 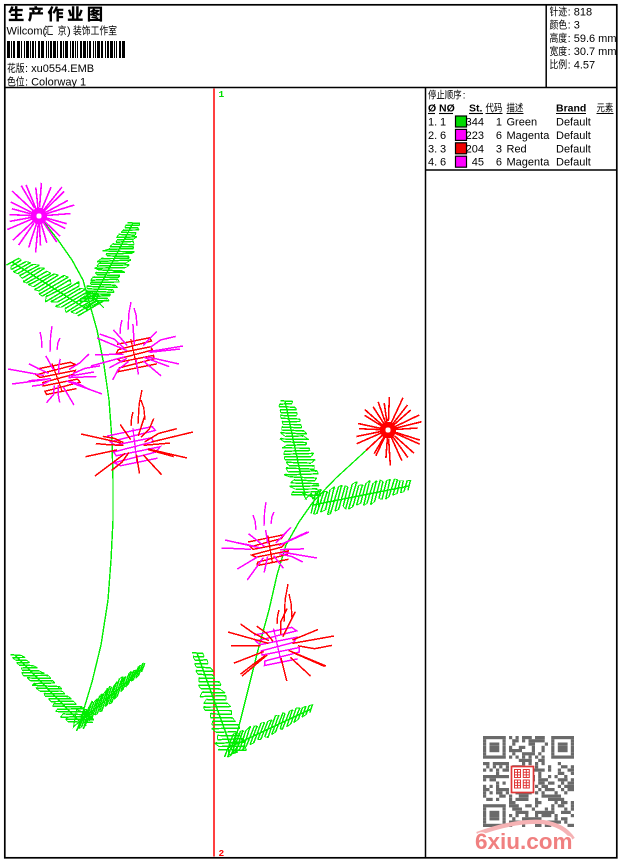 What do you see at coordinates (592, 52) in the screenshot?
I see `svg-text:: 30.7 mm: : 30.7 mm` at bounding box center [592, 52].